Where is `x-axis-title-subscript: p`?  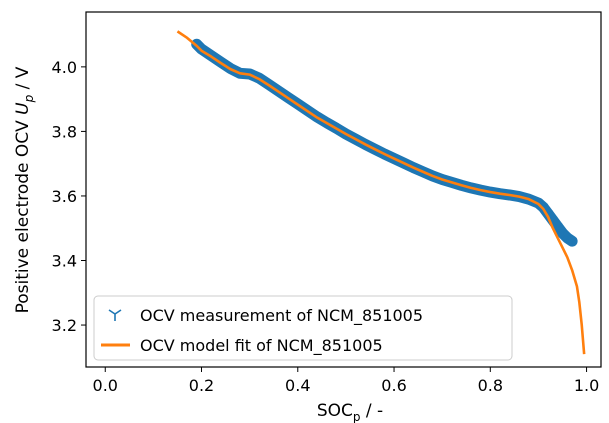
x-axis-title-subscript: p is located at coordinates (357, 416).